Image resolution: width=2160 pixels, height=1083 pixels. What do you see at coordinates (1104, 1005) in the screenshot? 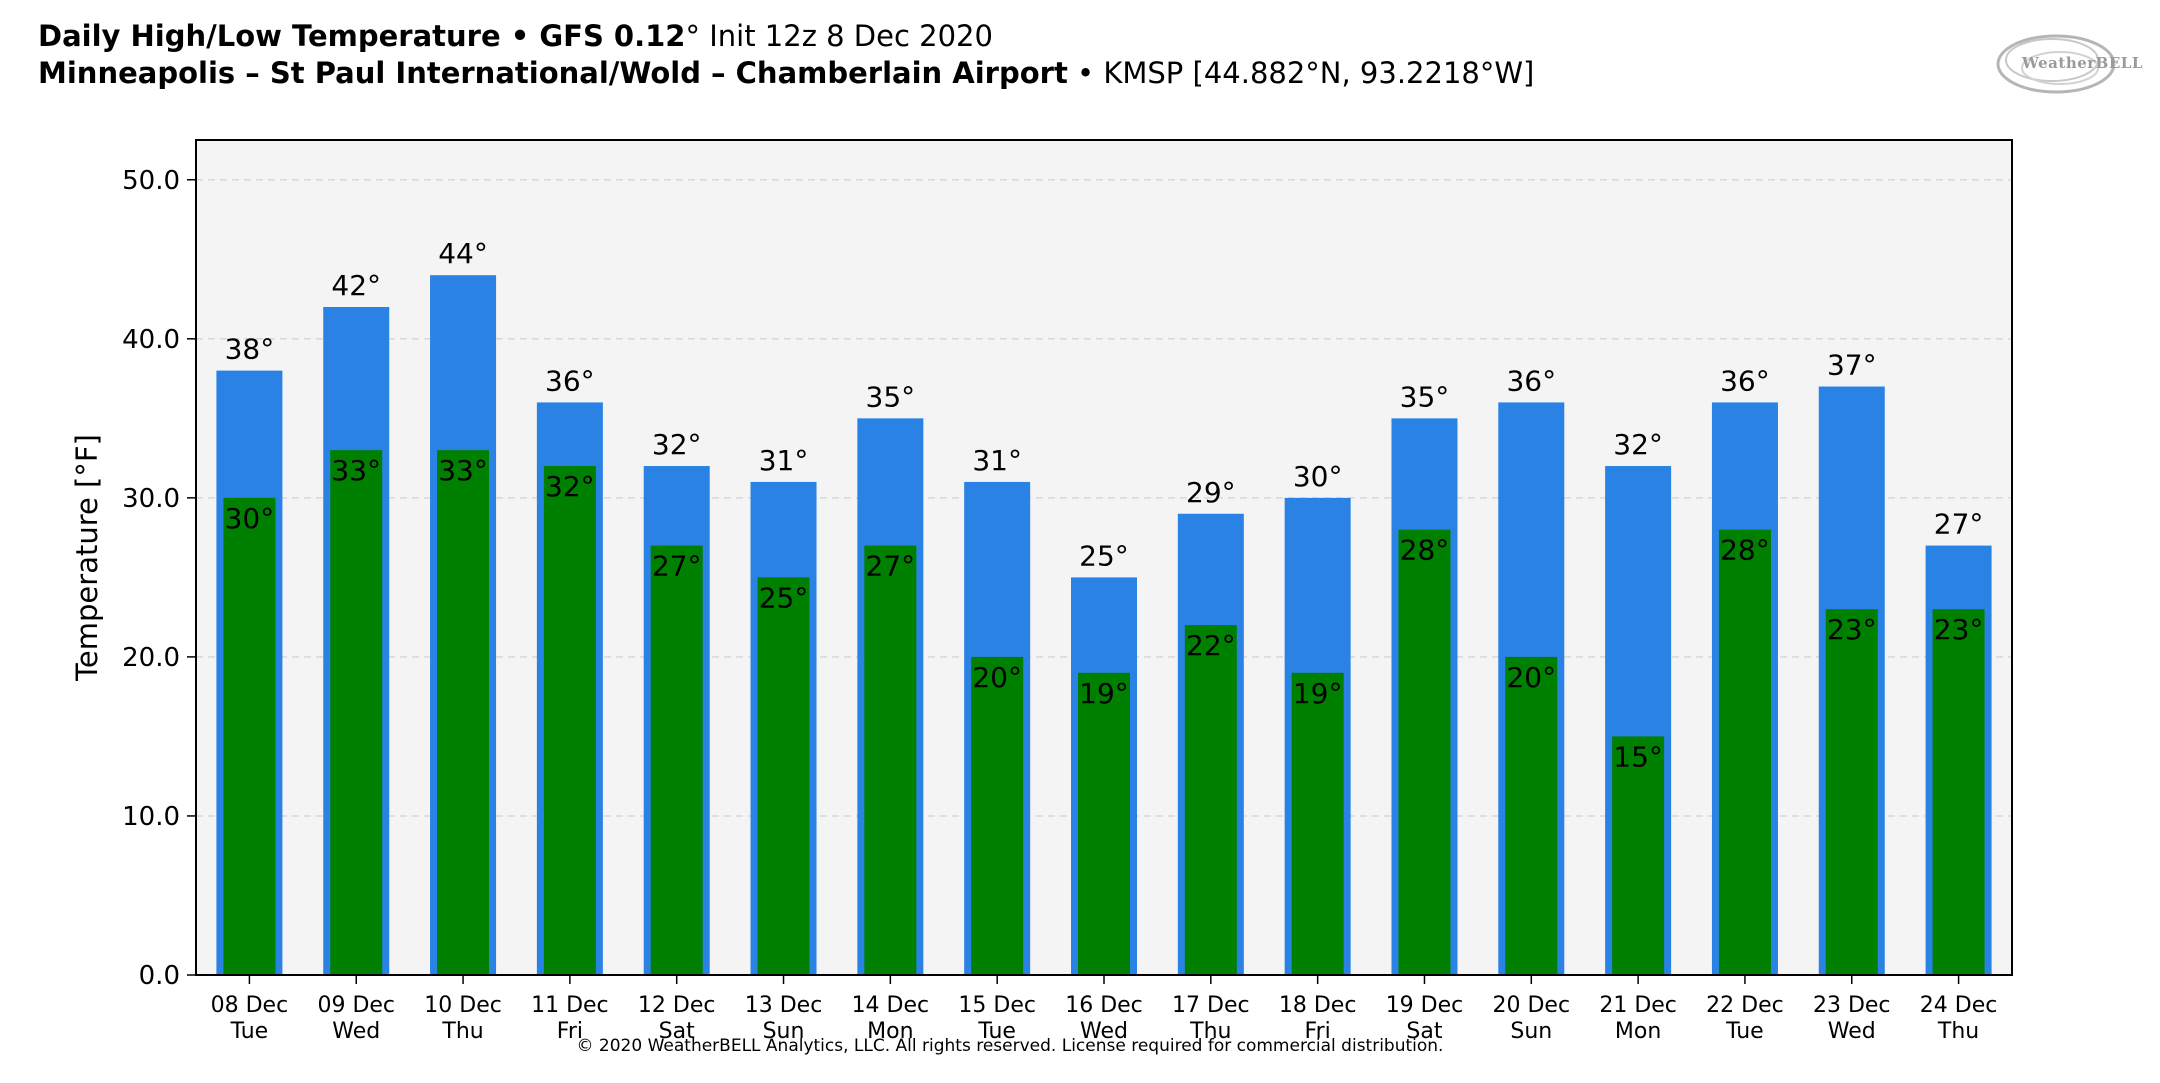
I see `x-tick-date: 16 Dec` at bounding box center [1104, 1005].